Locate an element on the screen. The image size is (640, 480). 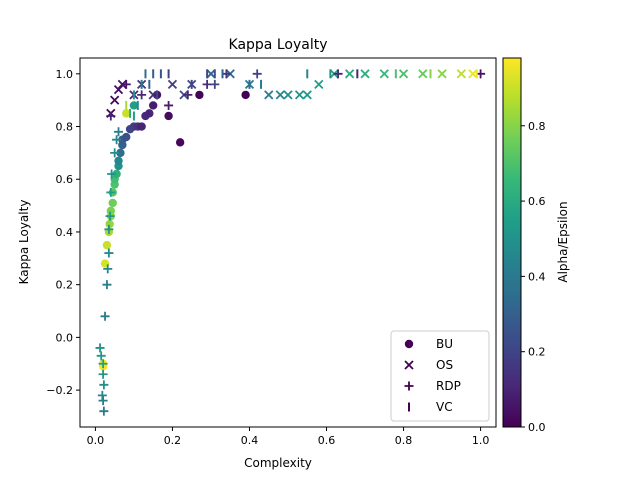
legend-frame is located at coordinates (440, 376).